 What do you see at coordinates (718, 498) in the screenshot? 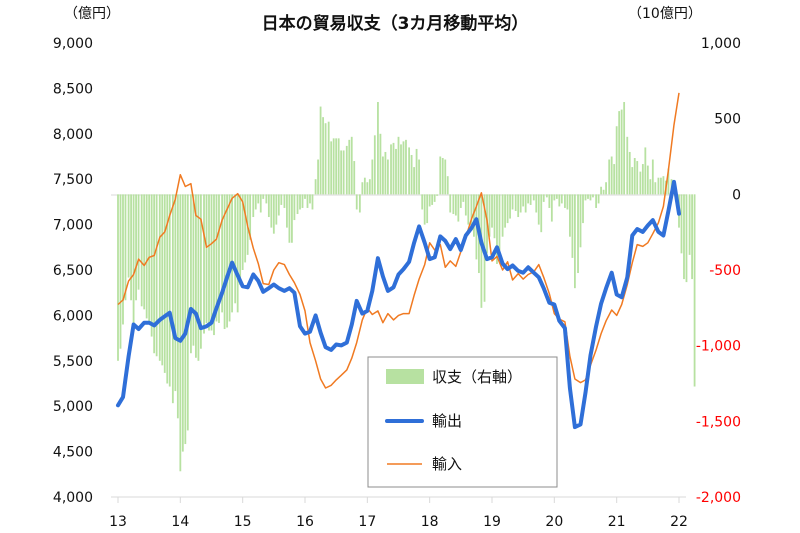
I see `right-axis-tick-label: -2,000` at bounding box center [718, 498].